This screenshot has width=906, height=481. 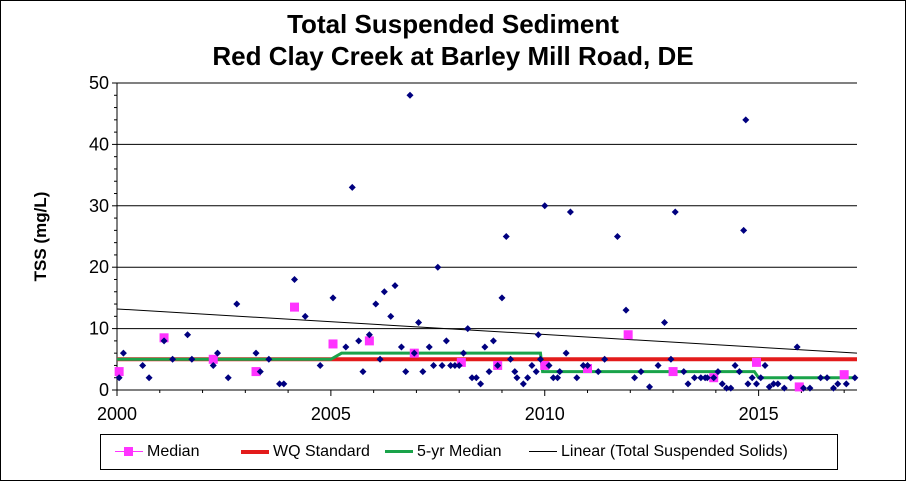 What do you see at coordinates (117, 414) in the screenshot?
I see `x-tick-label: 2000` at bounding box center [117, 414].